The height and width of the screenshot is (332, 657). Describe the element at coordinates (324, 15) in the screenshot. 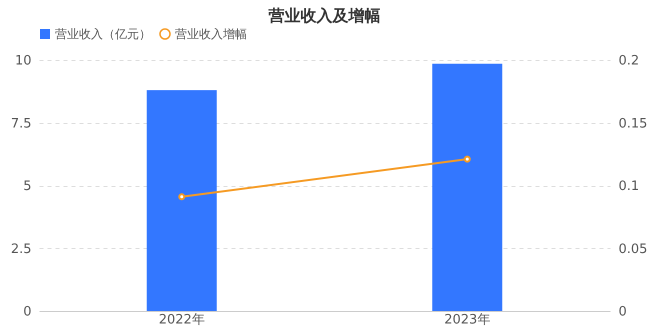

I see `chart-title: 营业收入及增幅` at that location.